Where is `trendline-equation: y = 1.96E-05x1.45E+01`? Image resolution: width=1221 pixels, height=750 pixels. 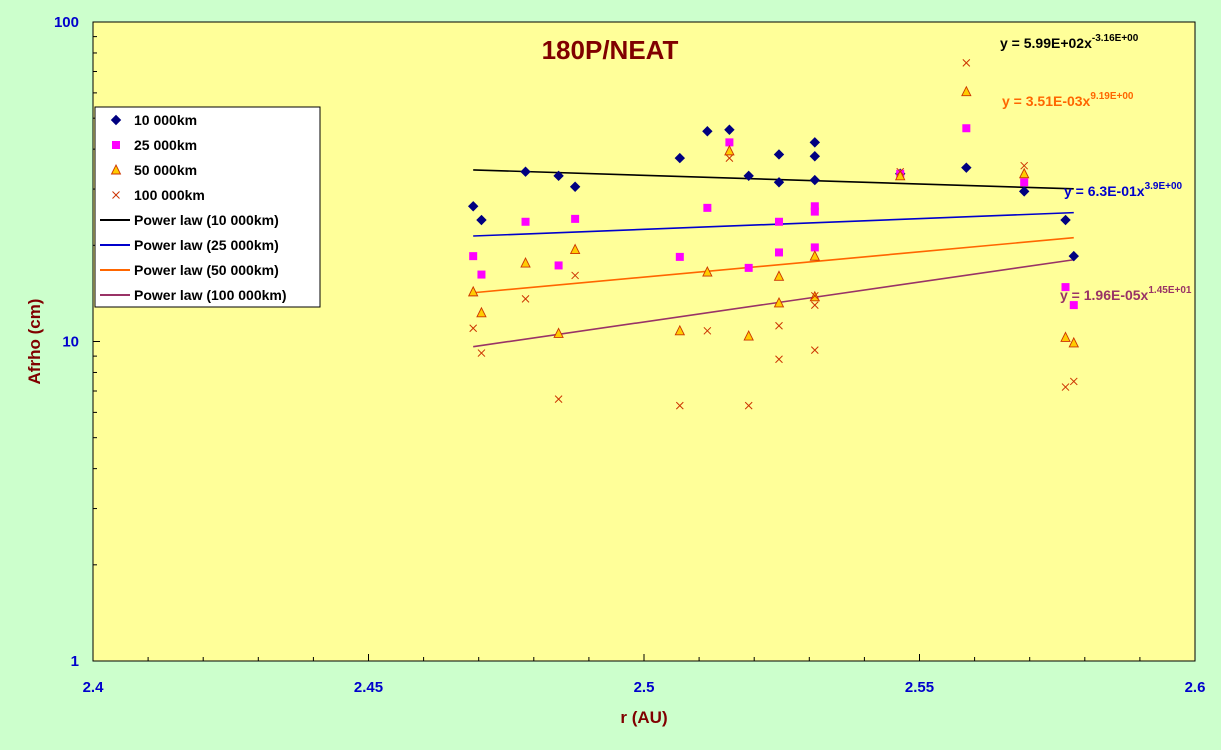
trendline-equation: y = 1.96E-05x1.45E+01 is located at coordinates (1126, 294).